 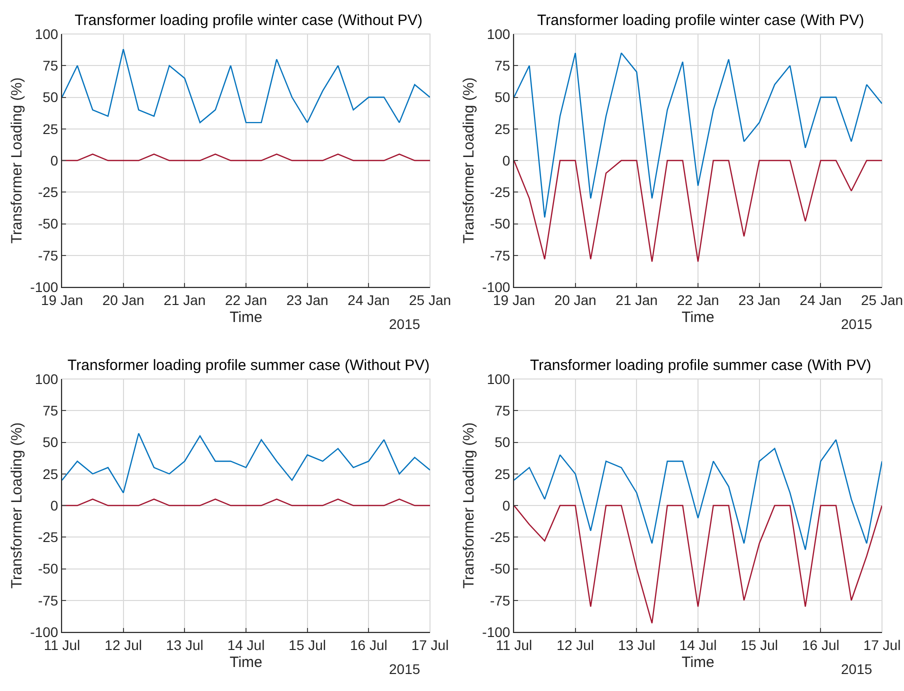 What do you see at coordinates (248, 21) in the screenshot?
I see `chart-title: Transformer loading profile winter case (Without PV)` at bounding box center [248, 21].